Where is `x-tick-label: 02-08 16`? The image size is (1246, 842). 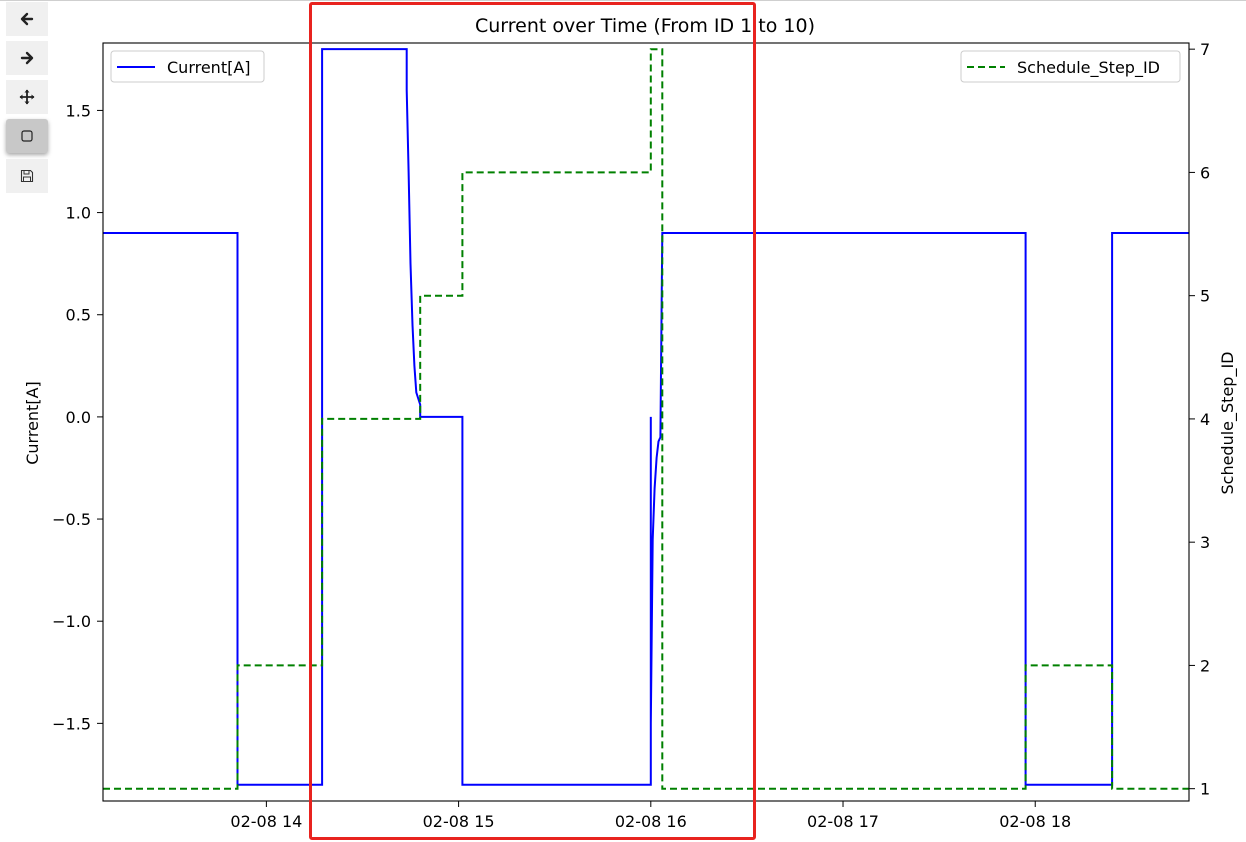 x-tick-label: 02-08 16 is located at coordinates (651, 821).